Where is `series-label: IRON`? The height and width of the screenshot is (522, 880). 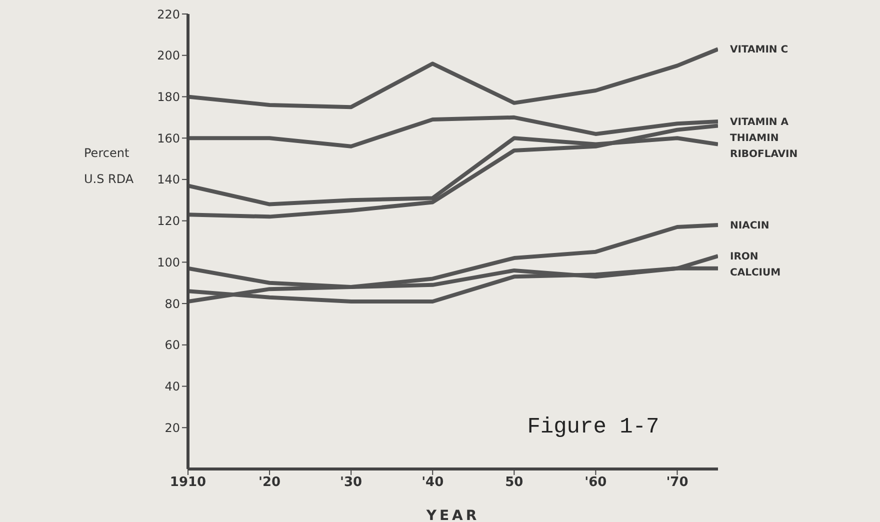
series-label: IRON is located at coordinates (744, 256).